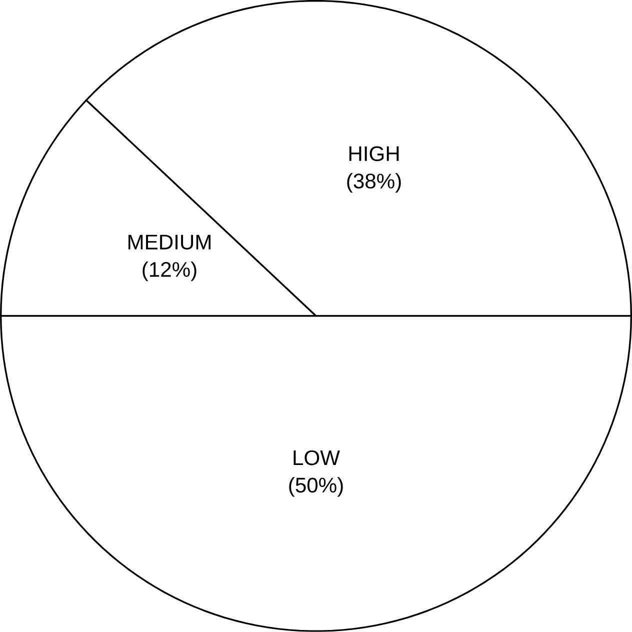 The height and width of the screenshot is (632, 632). What do you see at coordinates (374, 183) in the screenshot?
I see `data-label: (38%)` at bounding box center [374, 183].